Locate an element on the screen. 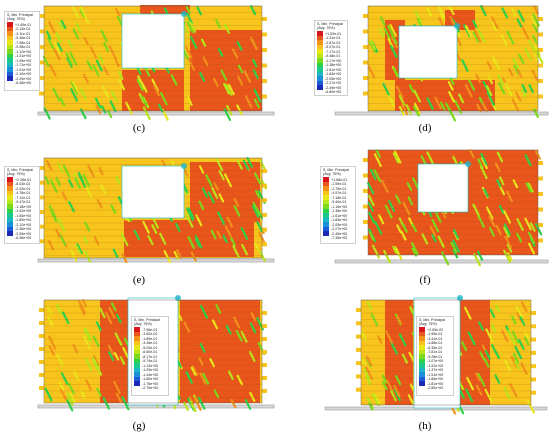 The height and width of the screenshot is (439, 550). legend-value: -2.59e+00 is located at coordinates (23, 233).